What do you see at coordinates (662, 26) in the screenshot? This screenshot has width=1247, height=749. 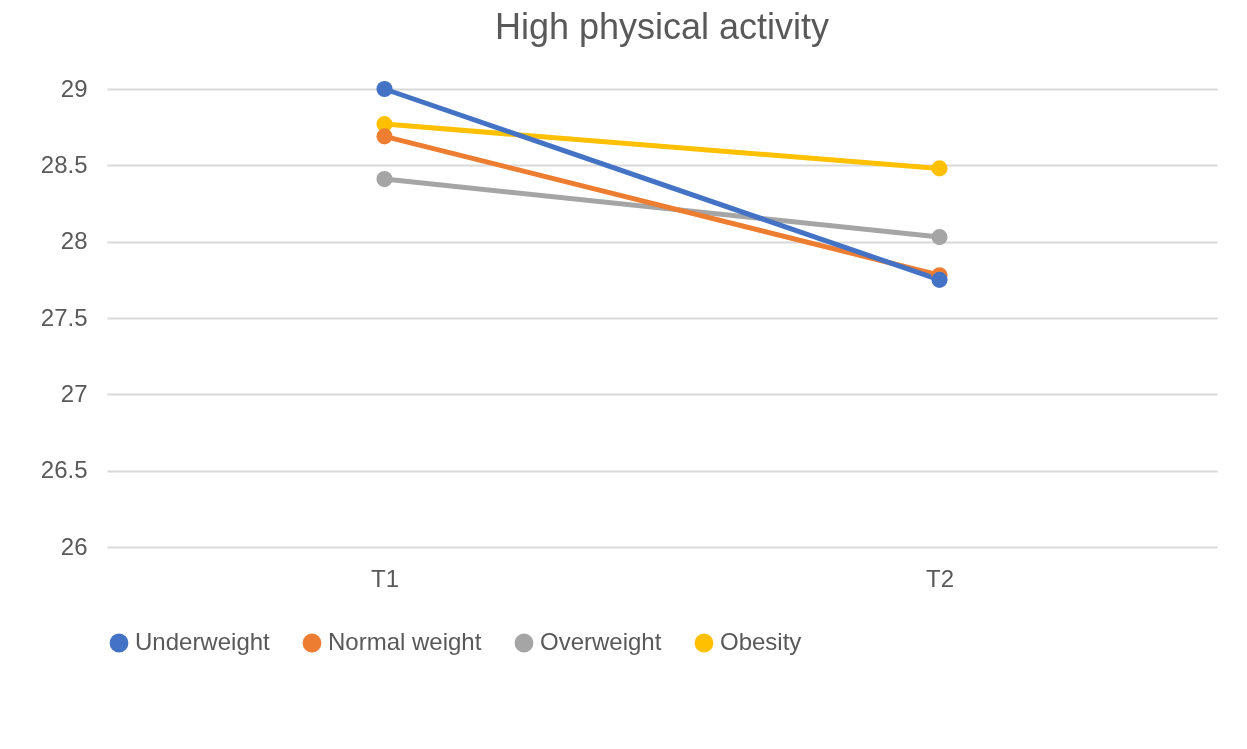 I see `chart-title: High physical activity` at bounding box center [662, 26].